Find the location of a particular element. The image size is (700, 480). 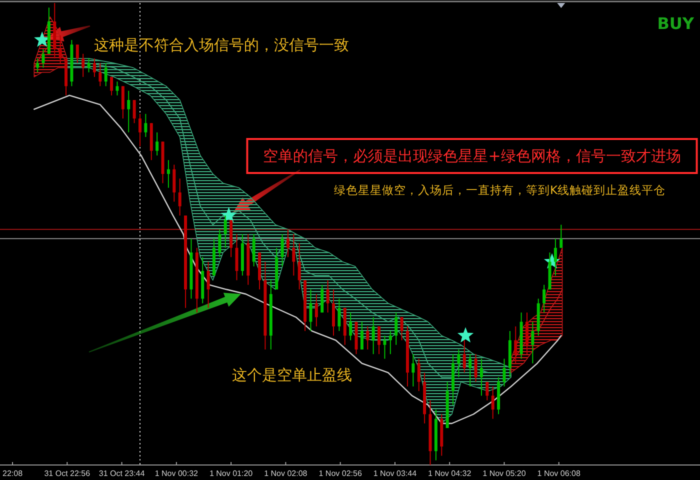

x-tick-label: 31 Oct 23:44 is located at coordinates (121, 473).